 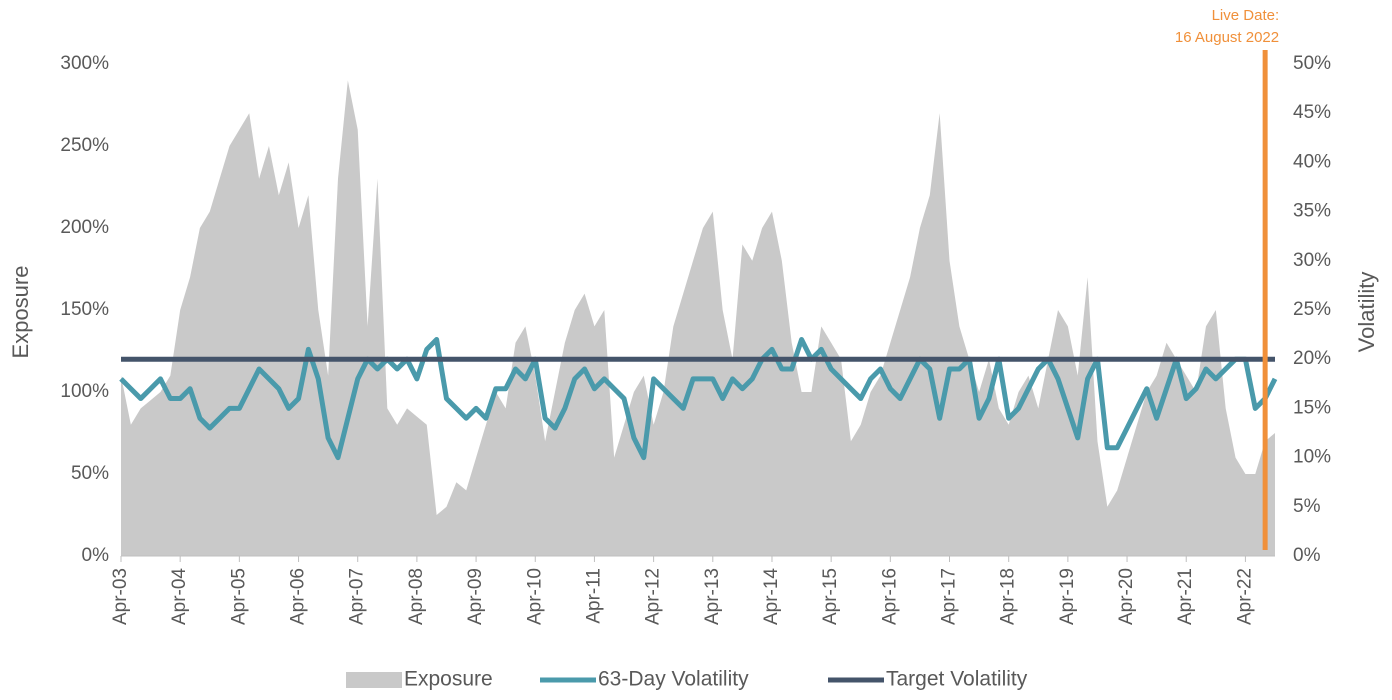 I want to click on live-date-label: 16 August 2022, so click(x=1227, y=37).